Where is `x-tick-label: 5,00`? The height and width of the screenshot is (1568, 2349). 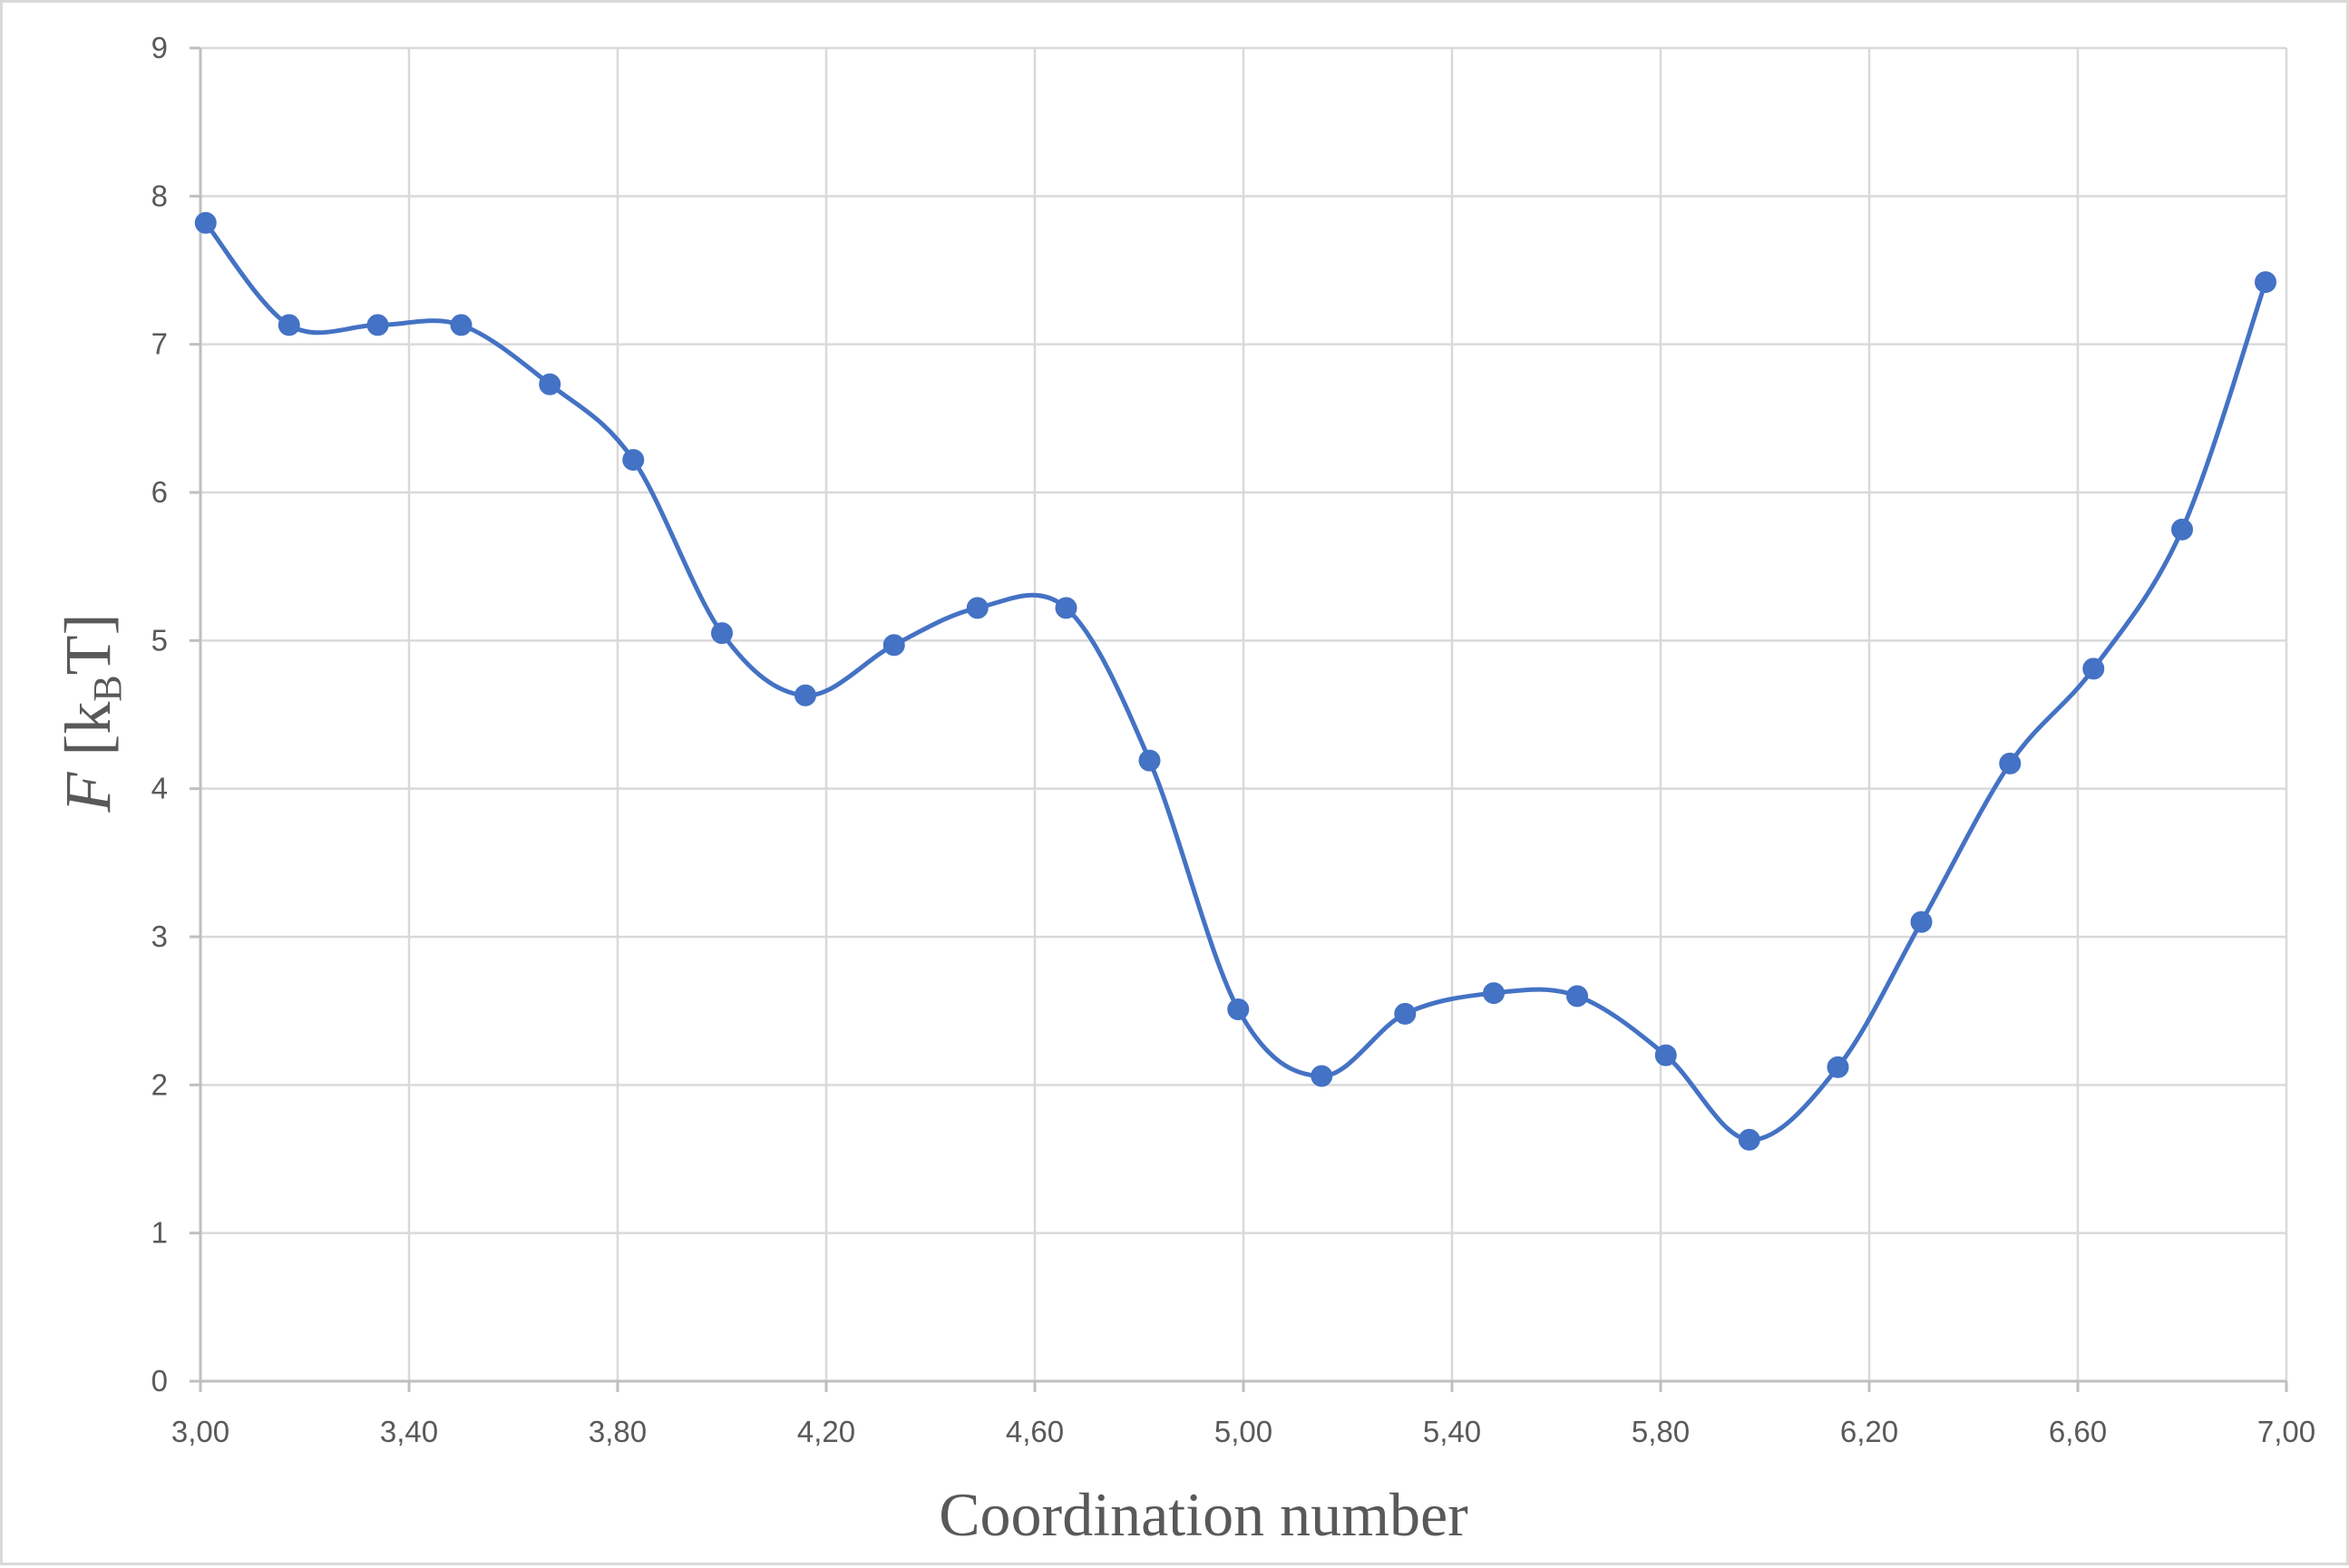
x-tick-label: 5,00 is located at coordinates (1243, 1431).